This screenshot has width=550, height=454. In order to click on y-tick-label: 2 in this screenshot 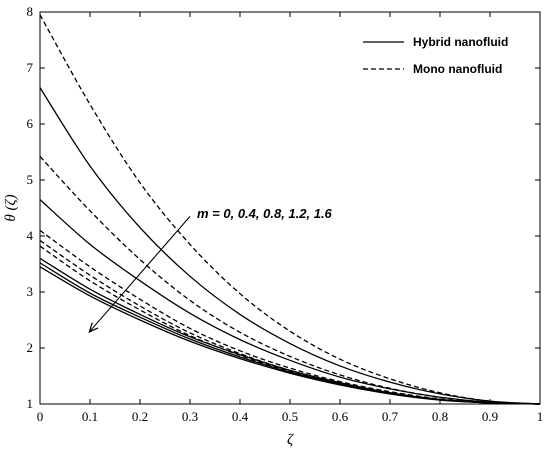, I will do `click(30, 347)`.